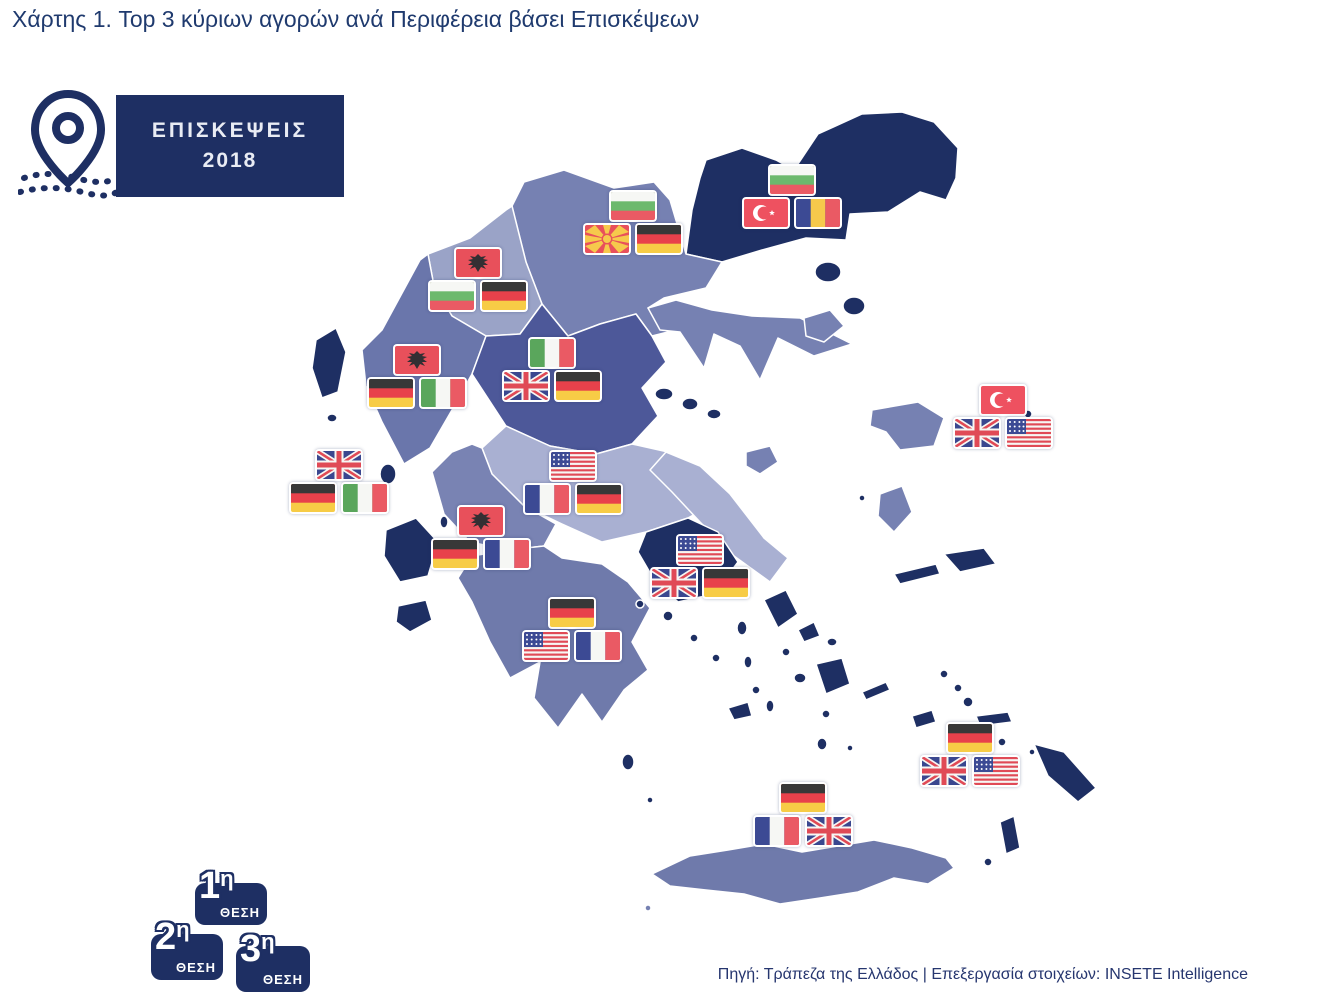  I want to click on romania-flag-icon, so click(818, 213).